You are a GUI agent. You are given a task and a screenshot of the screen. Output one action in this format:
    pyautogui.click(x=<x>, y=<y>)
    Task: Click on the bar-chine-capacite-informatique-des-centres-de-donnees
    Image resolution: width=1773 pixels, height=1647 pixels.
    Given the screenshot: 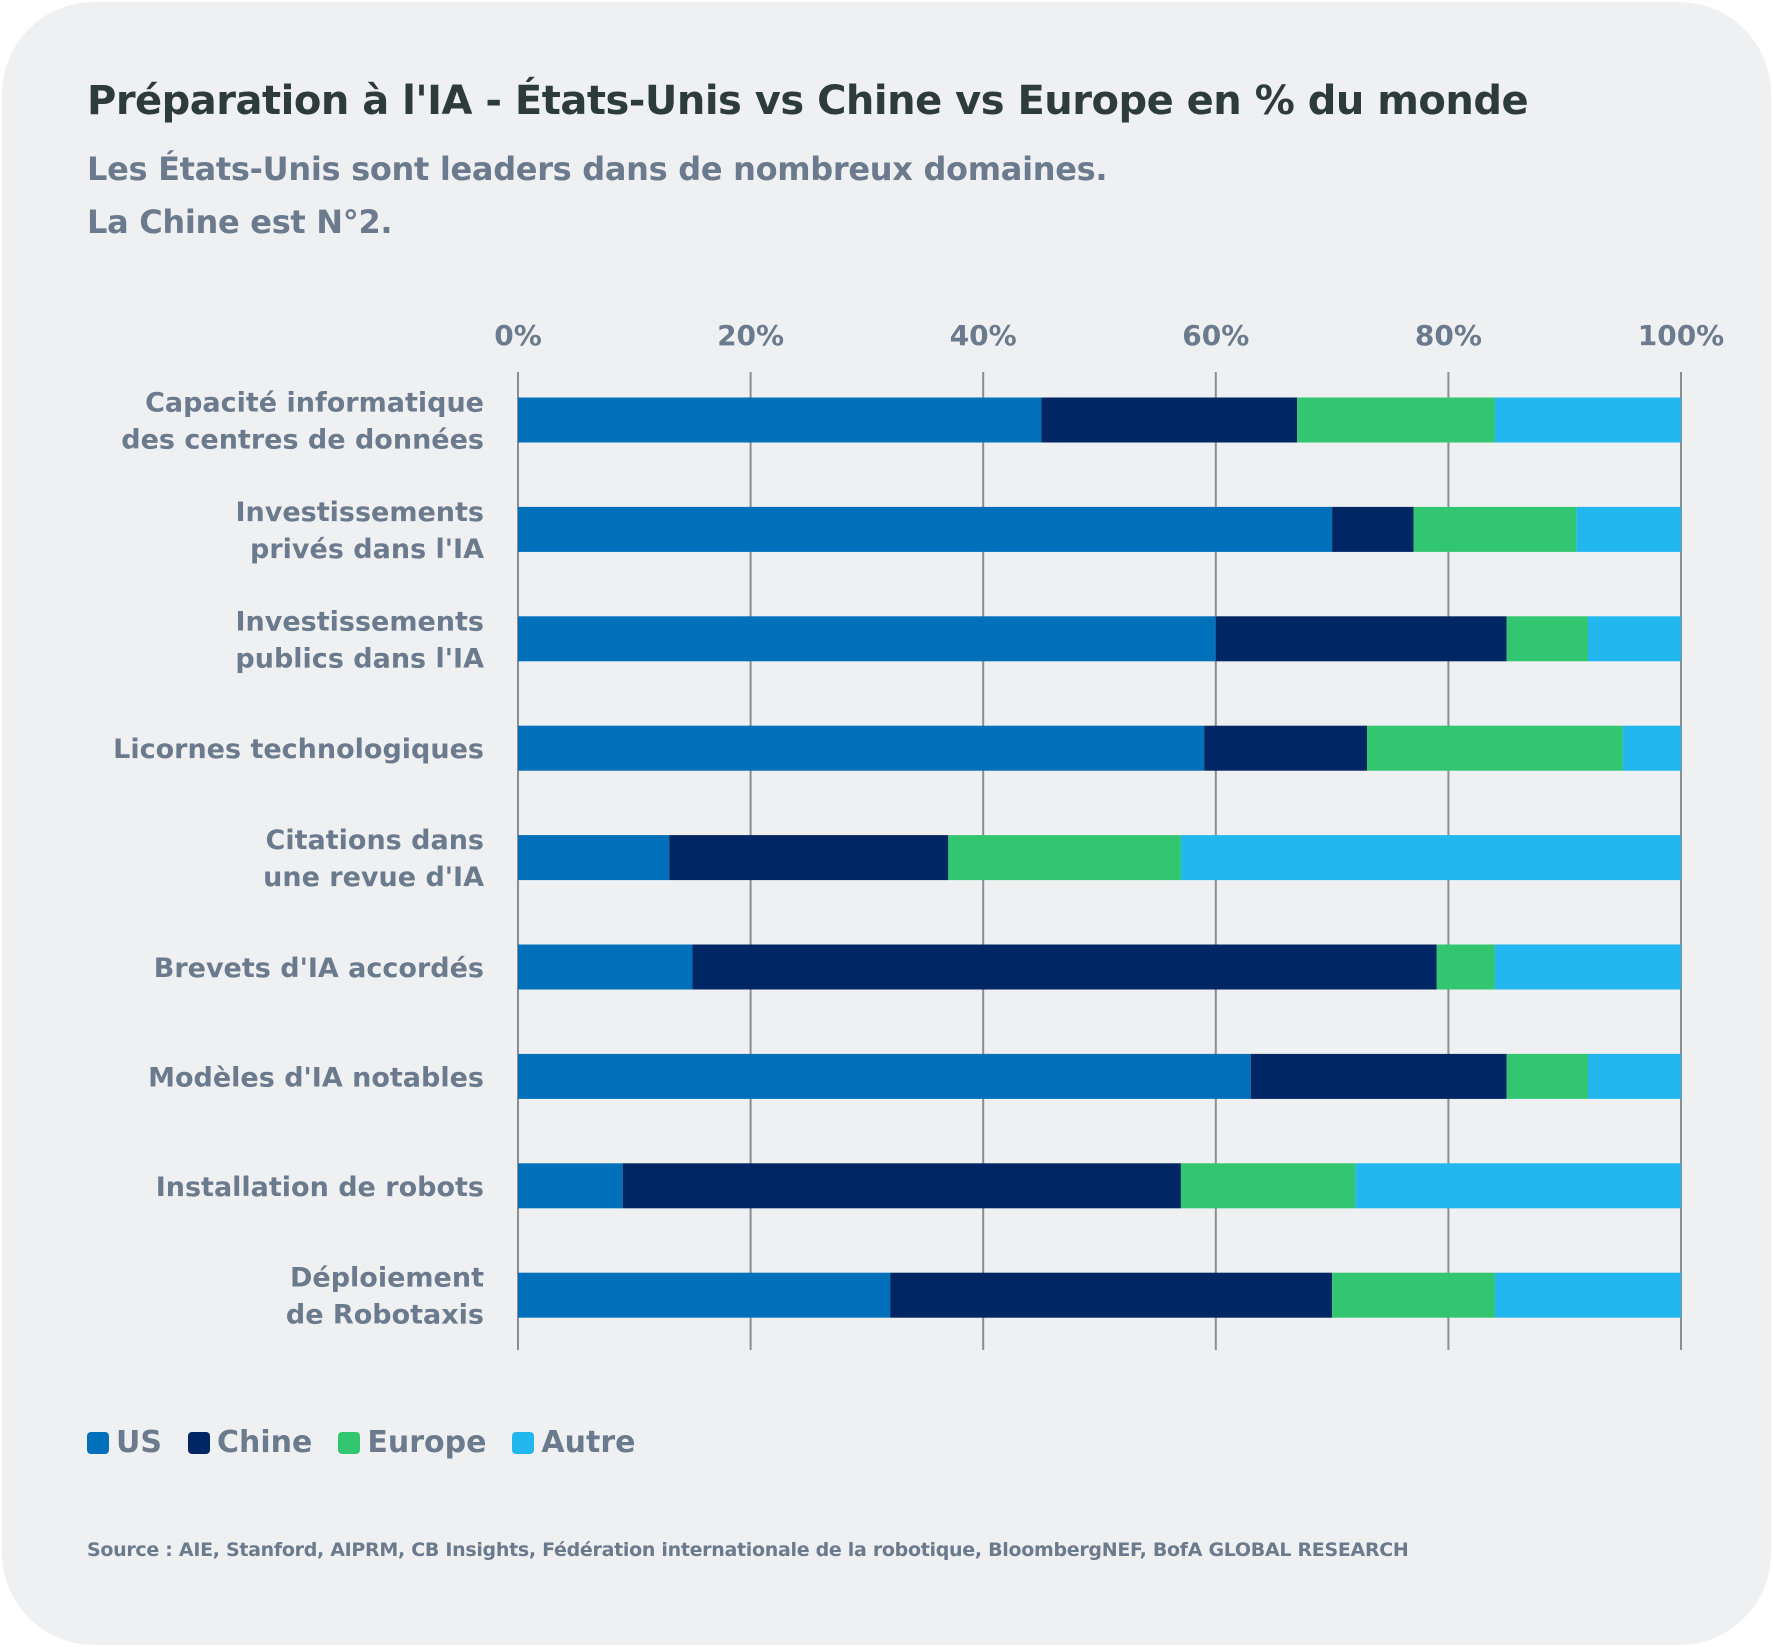 What is the action you would take?
    pyautogui.click(x=1169, y=420)
    